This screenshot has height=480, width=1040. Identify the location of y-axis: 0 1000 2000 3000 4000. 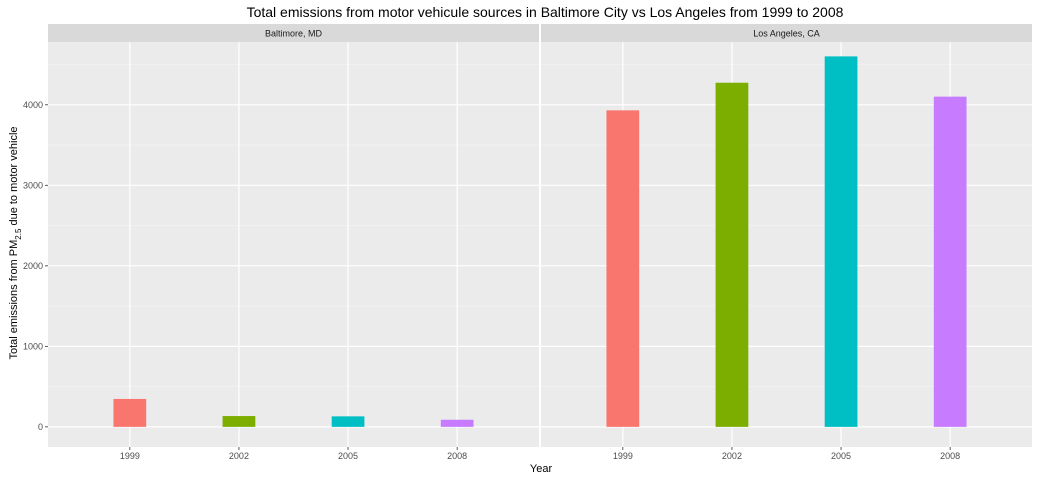
(35, 266).